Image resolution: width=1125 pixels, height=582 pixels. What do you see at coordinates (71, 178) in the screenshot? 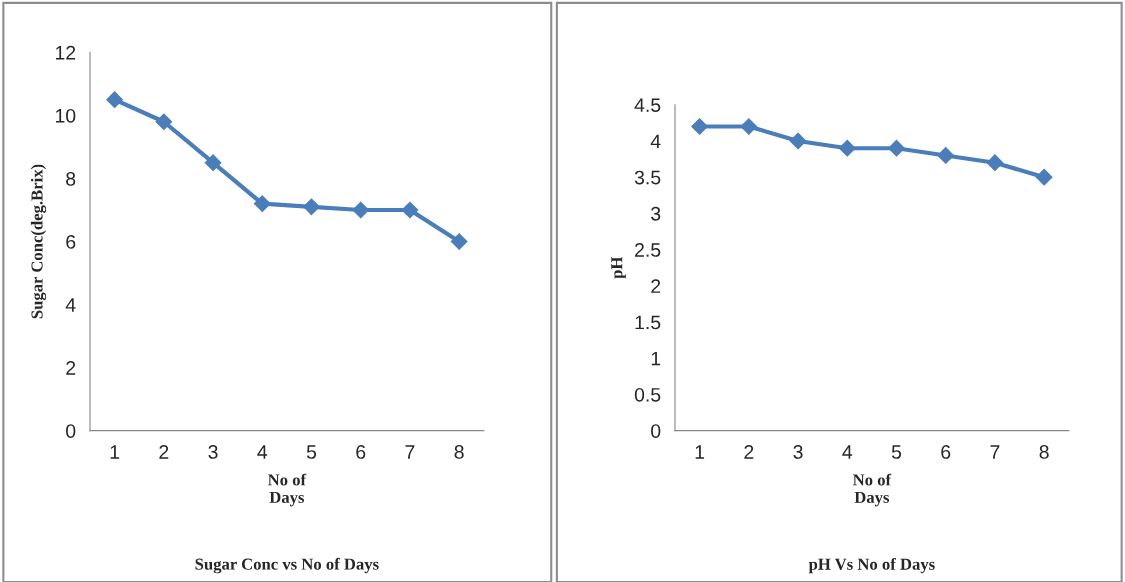
I see `y-tick-label: 8` at bounding box center [71, 178].